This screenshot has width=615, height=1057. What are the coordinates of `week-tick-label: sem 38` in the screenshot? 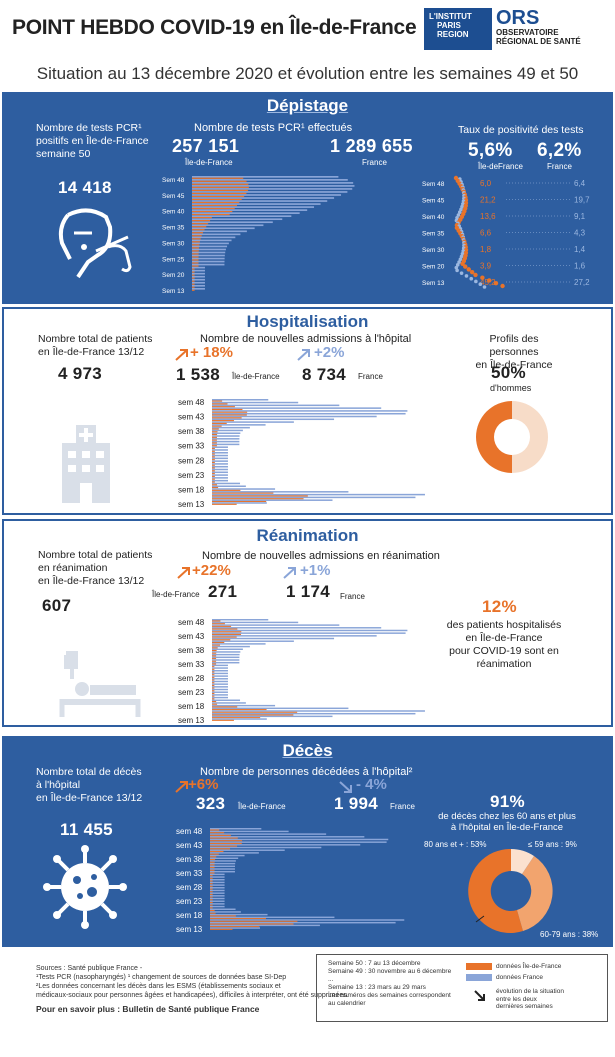 It's located at (189, 859).